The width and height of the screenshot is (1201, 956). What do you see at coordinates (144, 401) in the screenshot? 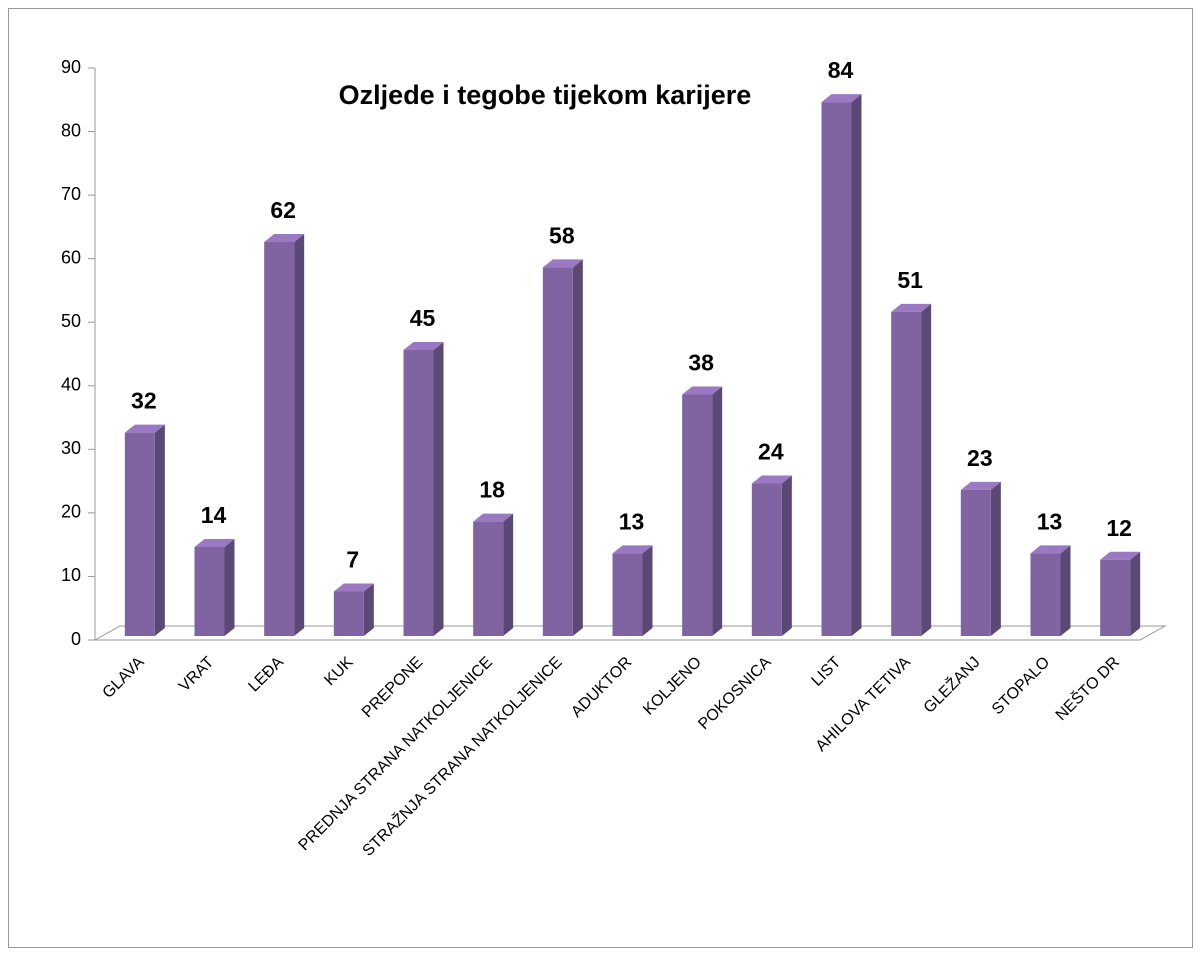
I see `data-label: 32` at bounding box center [144, 401].